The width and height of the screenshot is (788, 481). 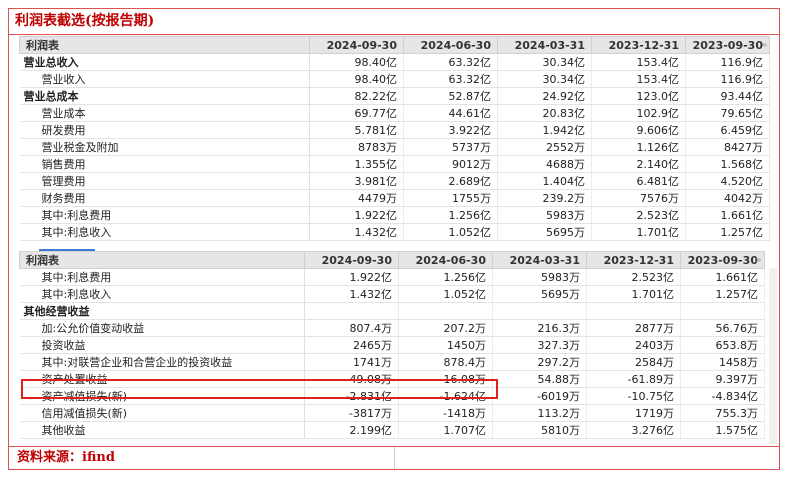 I want to click on cell-value: 9.606亿, so click(x=638, y=130).